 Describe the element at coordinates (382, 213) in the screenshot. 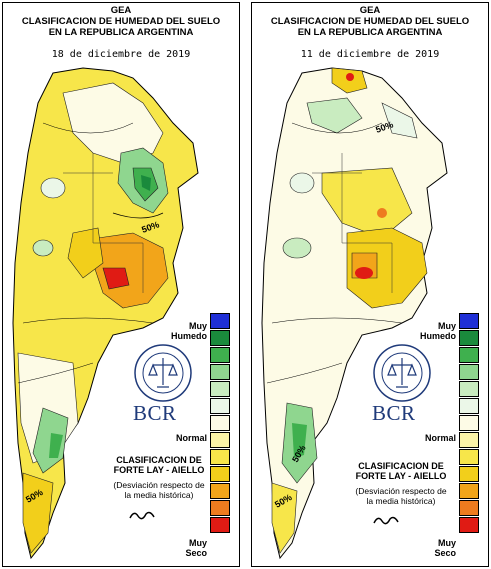

I see `dry-spot` at that location.